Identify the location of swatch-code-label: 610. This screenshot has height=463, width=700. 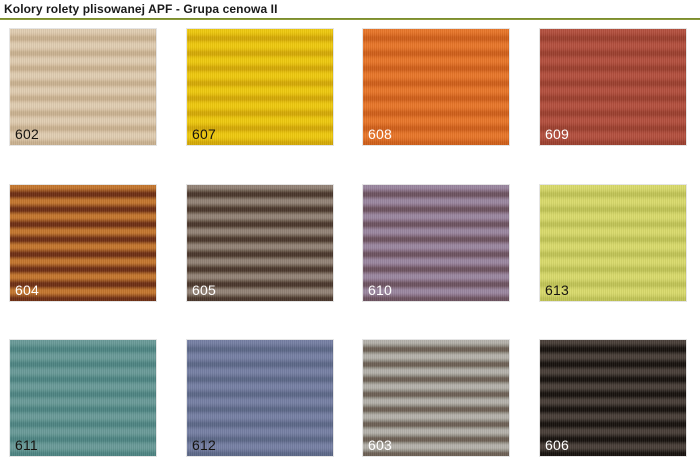
(380, 290).